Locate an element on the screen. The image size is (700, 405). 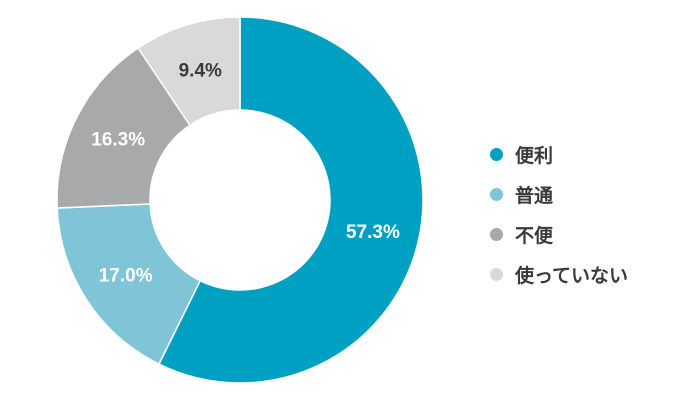
legend-item-not-used: 使っていない is located at coordinates (559, 274).